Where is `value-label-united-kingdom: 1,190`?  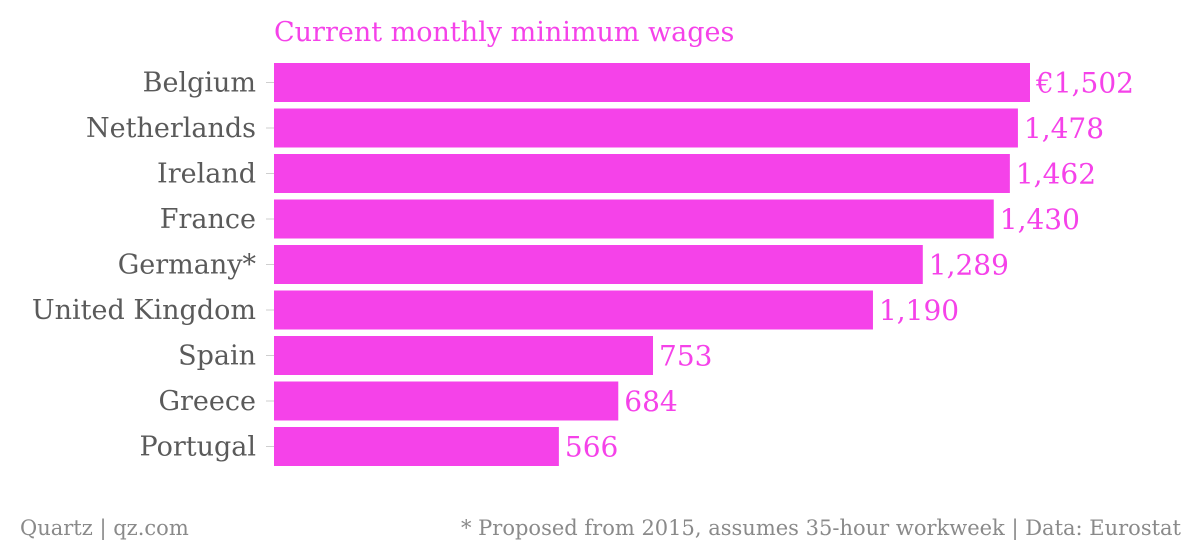 value-label-united-kingdom: 1,190 is located at coordinates (919, 310).